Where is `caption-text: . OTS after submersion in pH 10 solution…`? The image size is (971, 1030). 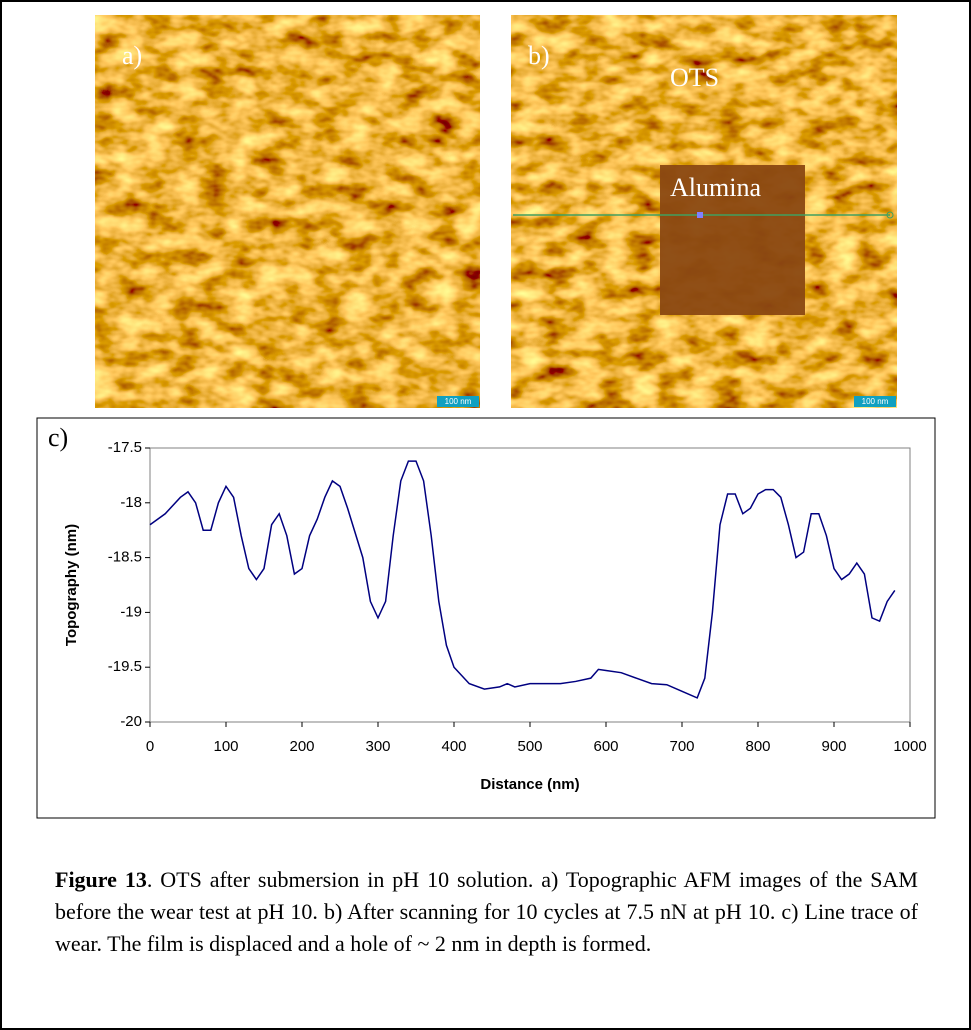 caption-text: . OTS after submersion in pH 10 solution… is located at coordinates (486, 911).